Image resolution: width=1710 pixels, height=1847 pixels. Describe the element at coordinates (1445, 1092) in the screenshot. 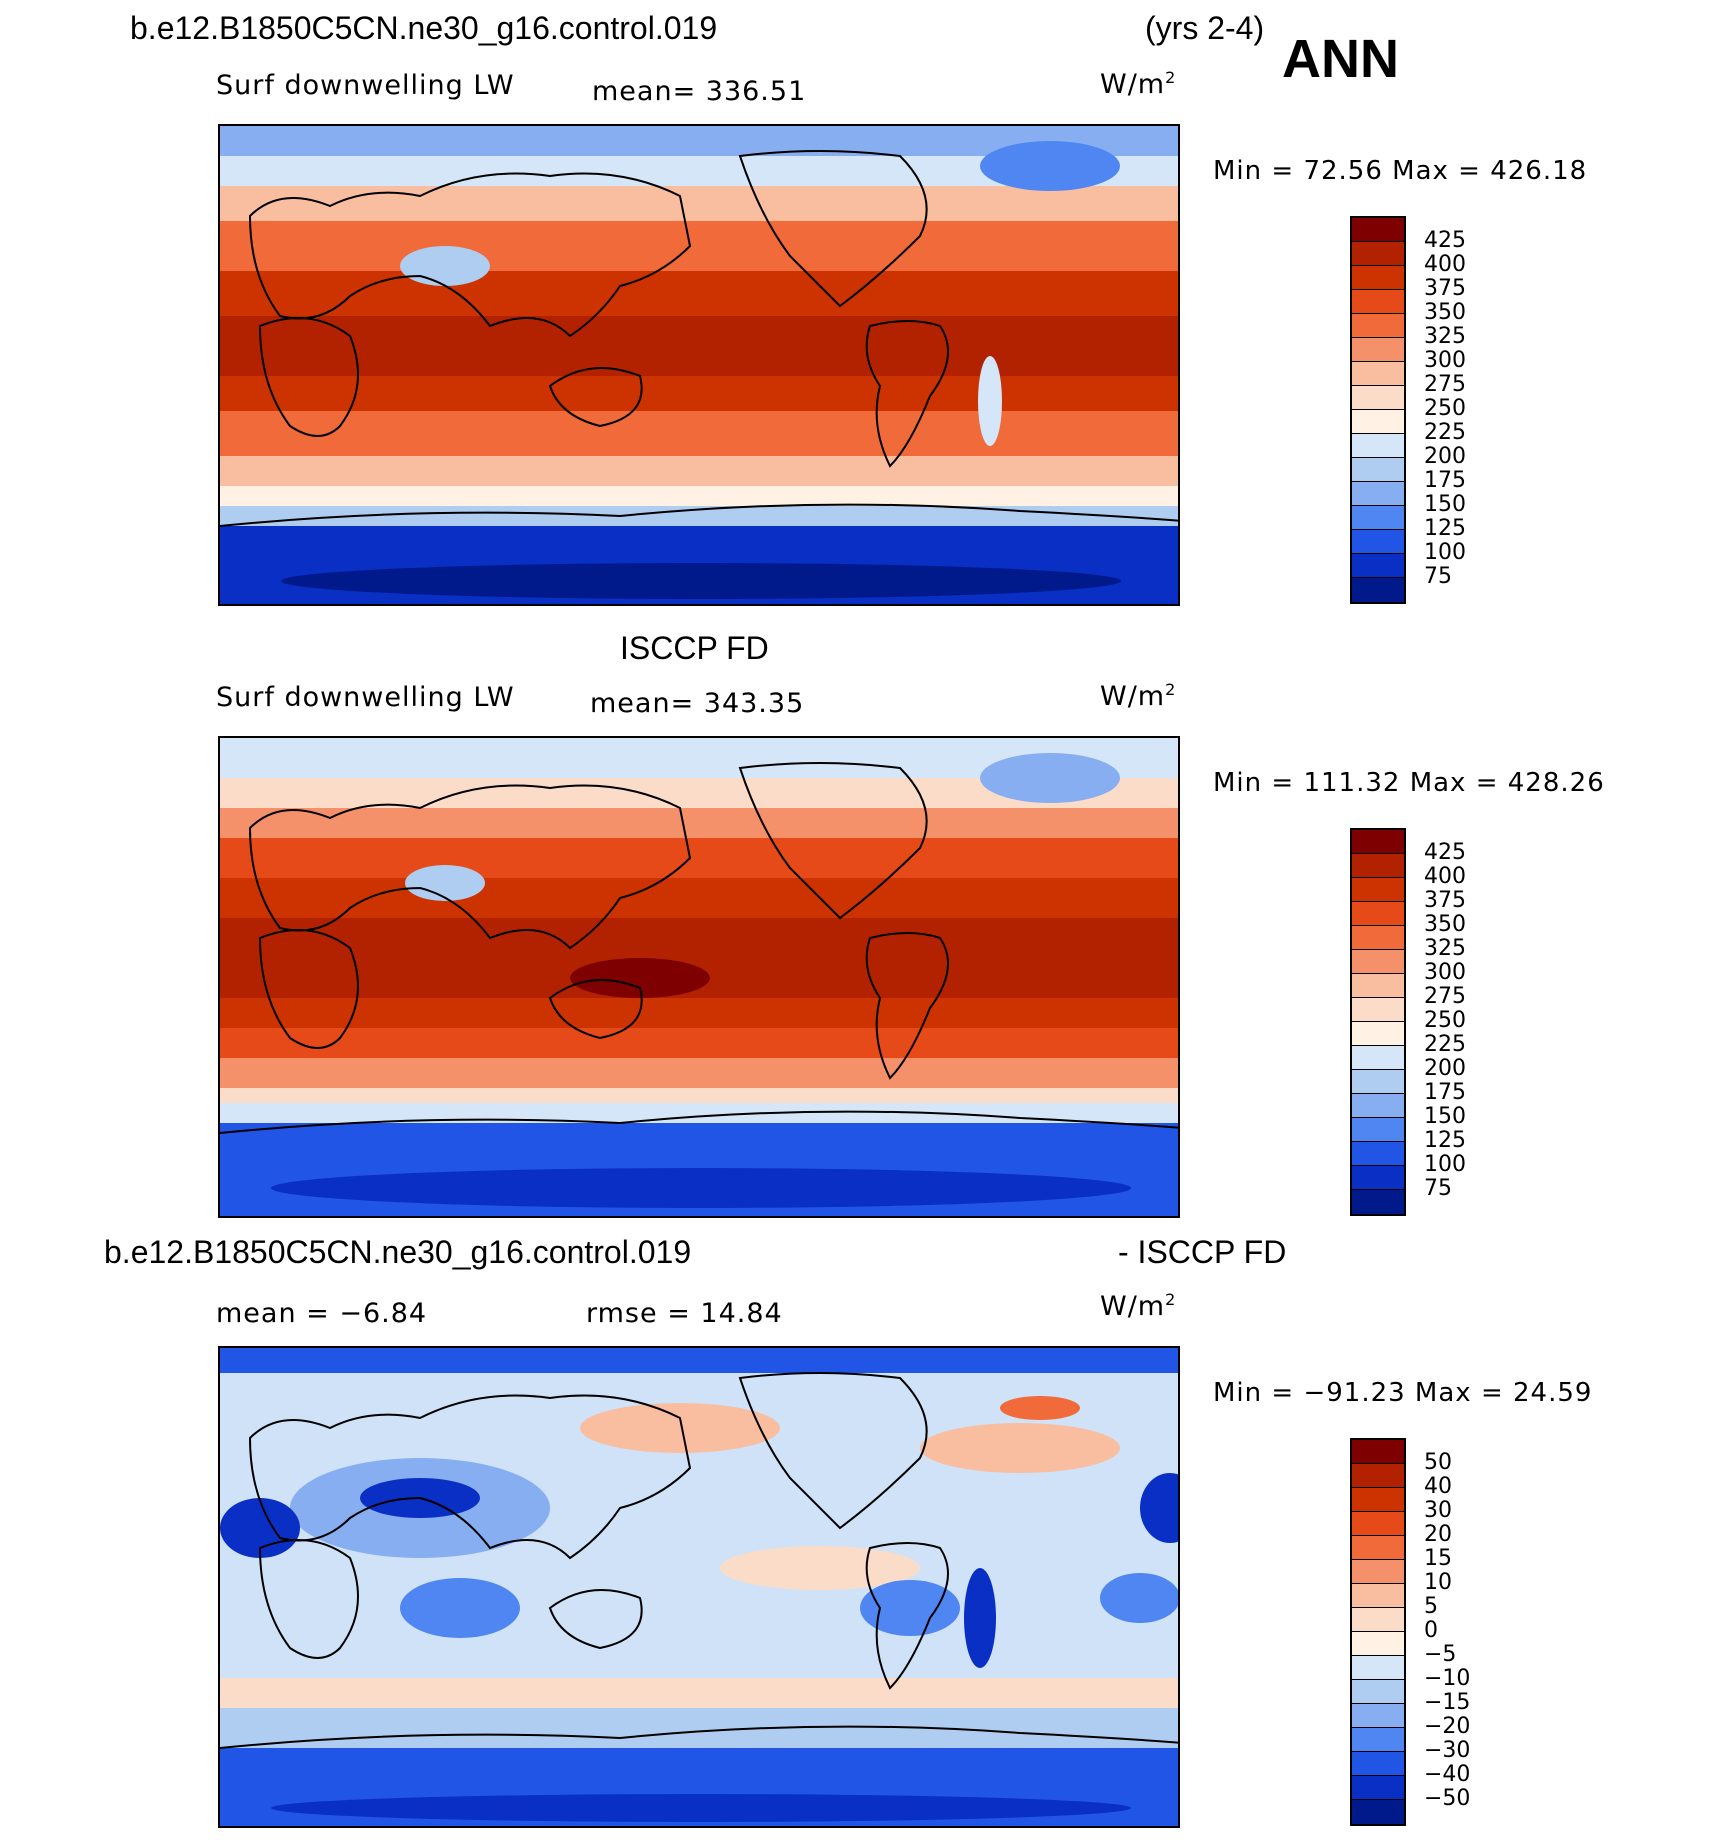

I see `cbar2-tick: 175` at that location.